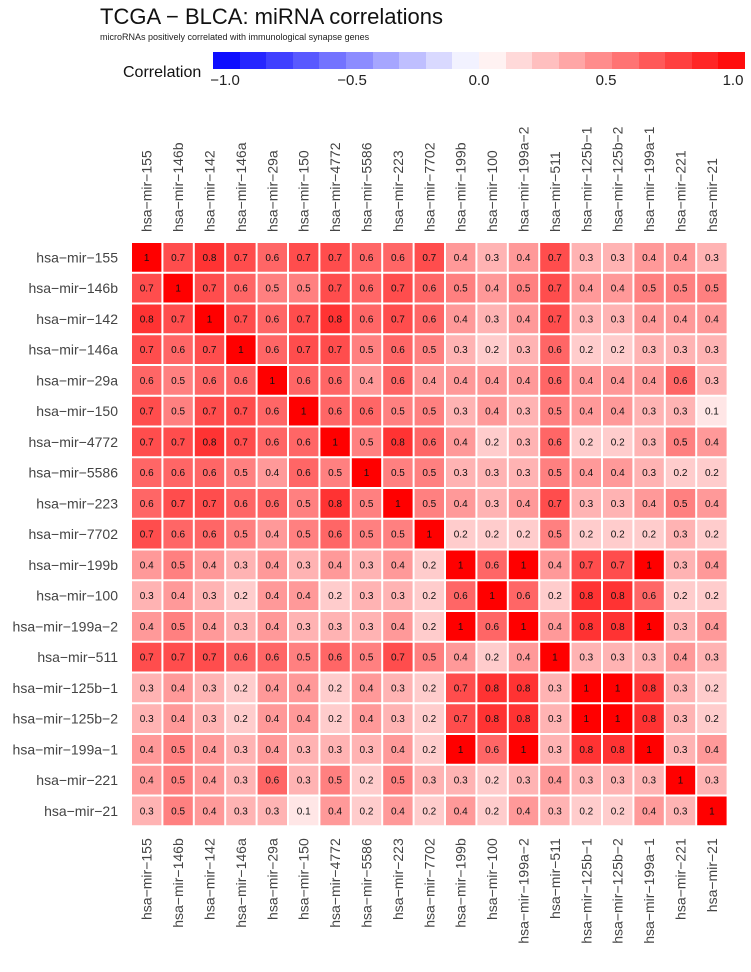  Describe the element at coordinates (649, 179) in the screenshot. I see `column-label-top: hsa−mir−199a−1` at that location.